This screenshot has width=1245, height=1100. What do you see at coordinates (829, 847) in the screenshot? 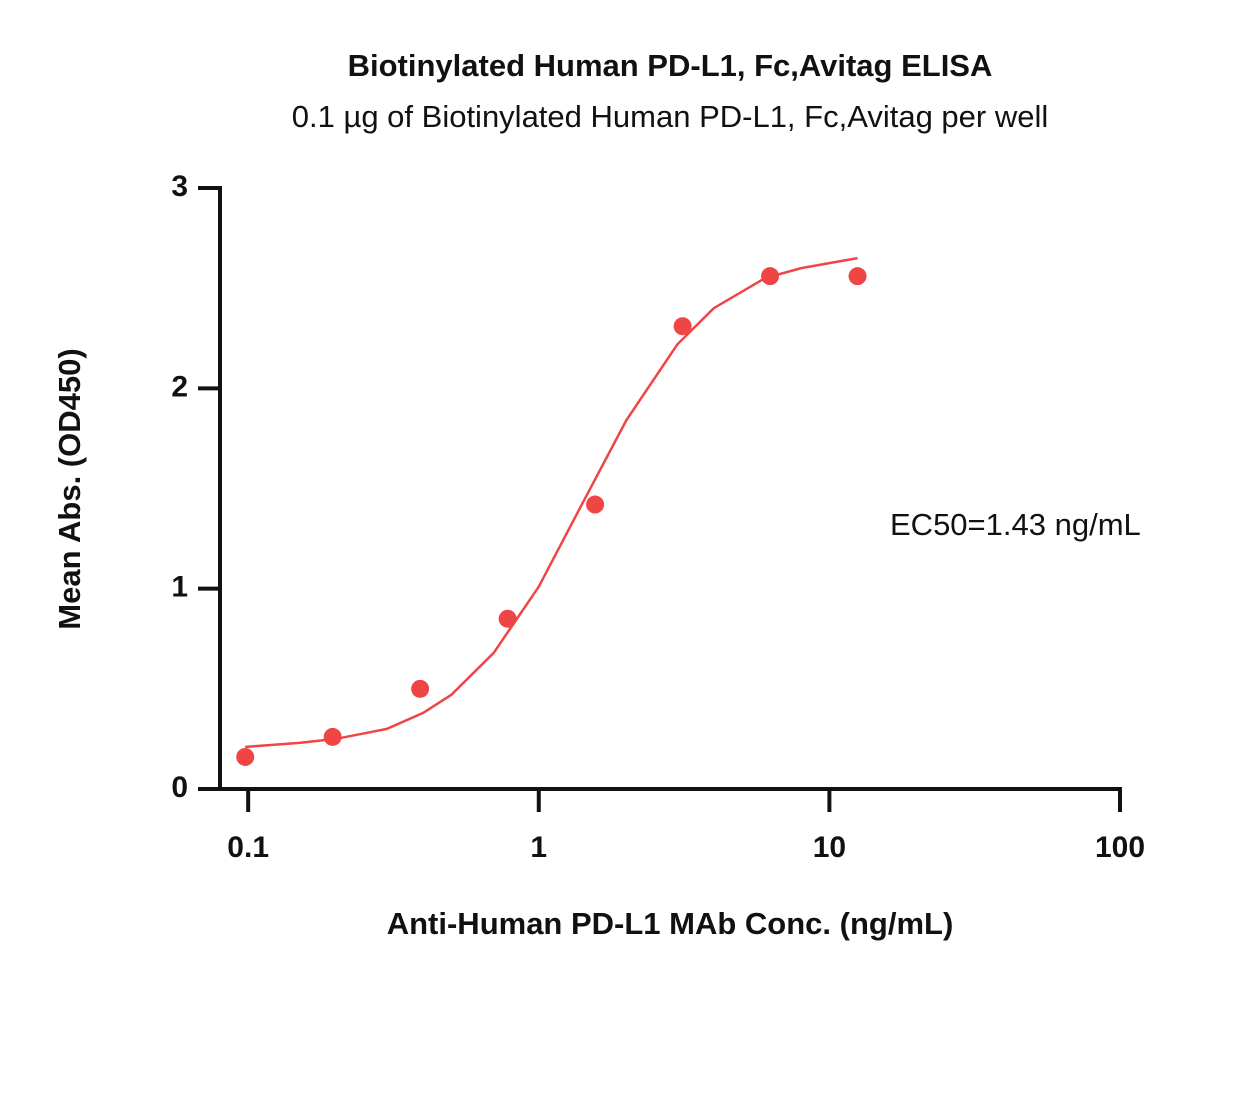
I see `x-tick-label: 10` at bounding box center [829, 847].